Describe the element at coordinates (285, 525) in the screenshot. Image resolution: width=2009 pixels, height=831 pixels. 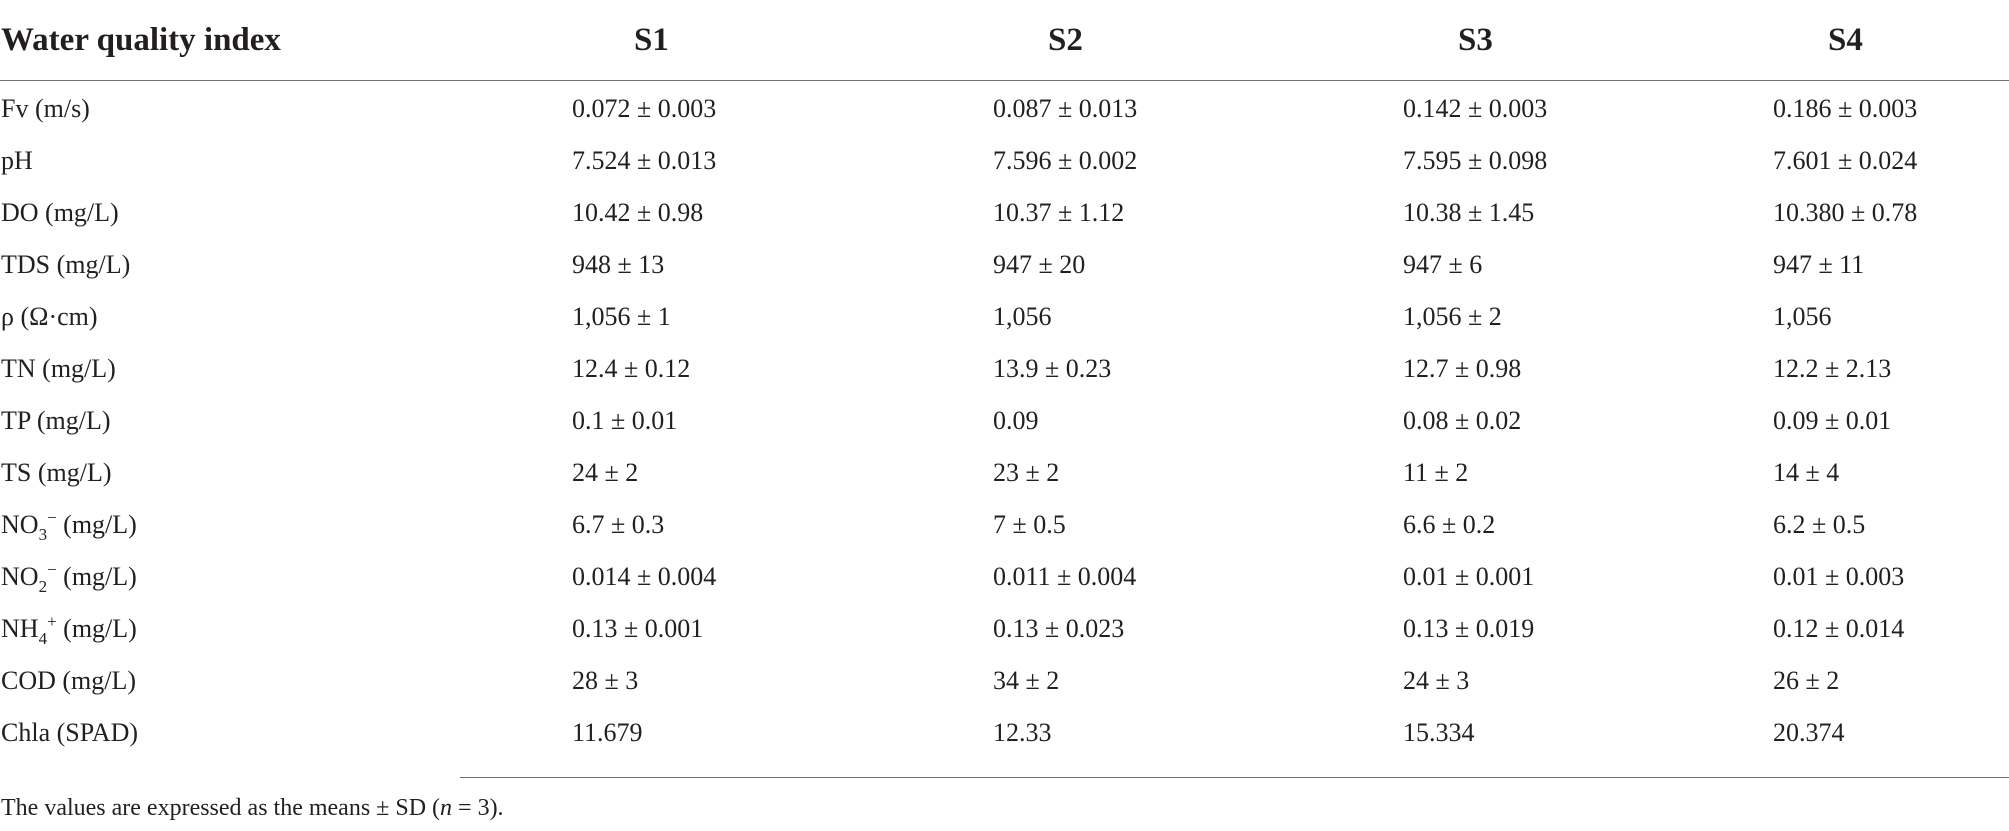
I see `row-label: NO3− (mg/L)` at that location.